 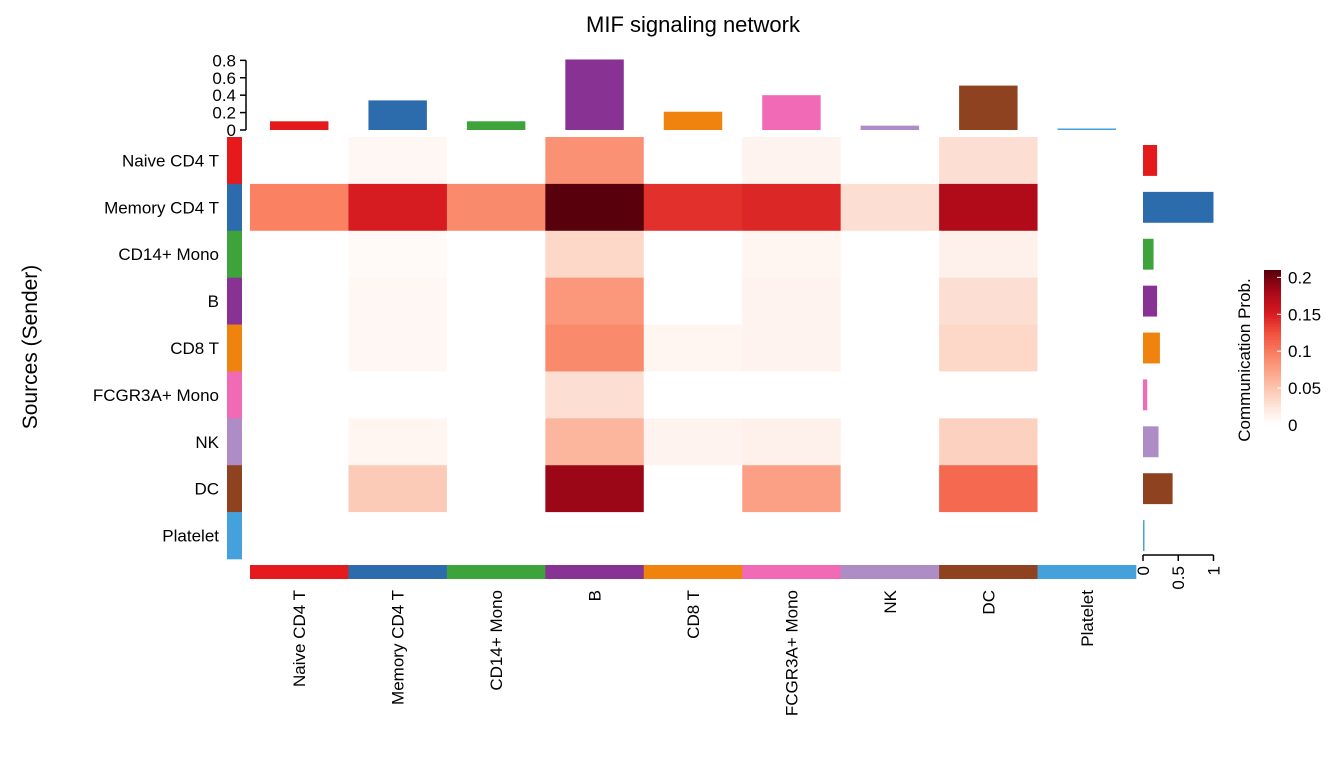 I want to click on column-color-annotations, so click(x=693, y=572).